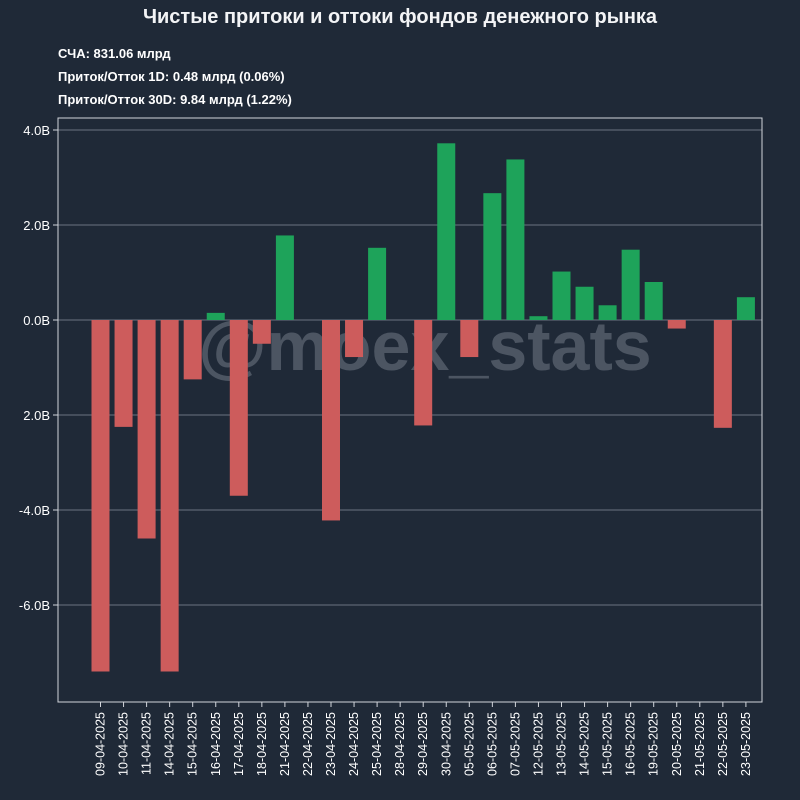  Describe the element at coordinates (423, 744) in the screenshot. I see `x-tick-label: 29-04-2025` at that location.